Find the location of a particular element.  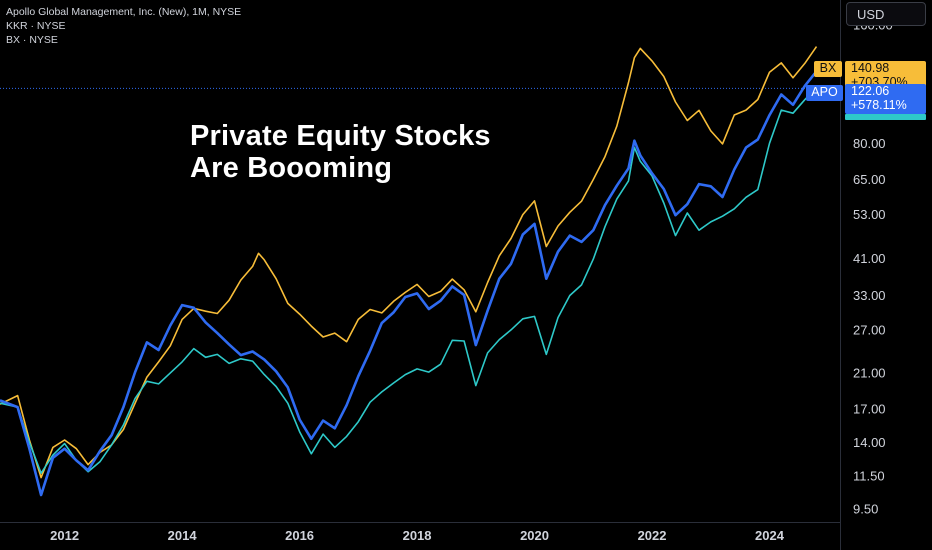

headline-line-1: Private Equity Stocks is located at coordinates (340, 136).